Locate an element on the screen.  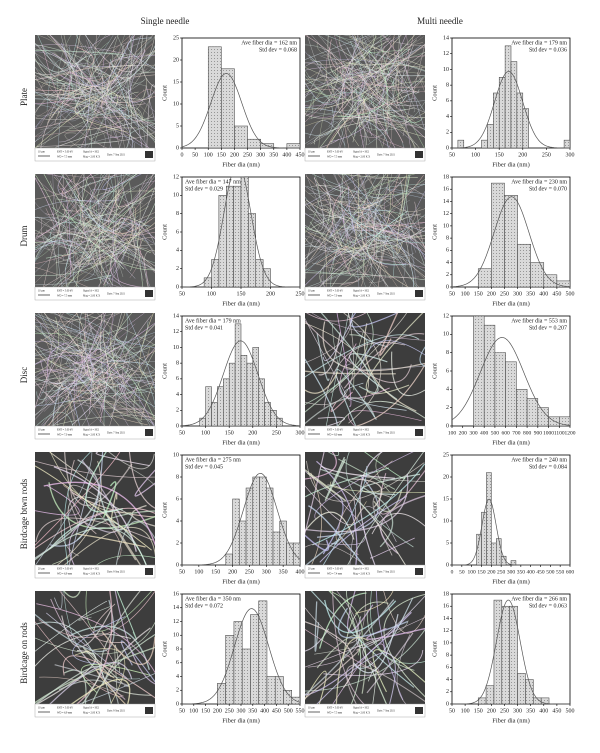
annotation: Std dev = 0.041 is located at coordinates (204, 328).